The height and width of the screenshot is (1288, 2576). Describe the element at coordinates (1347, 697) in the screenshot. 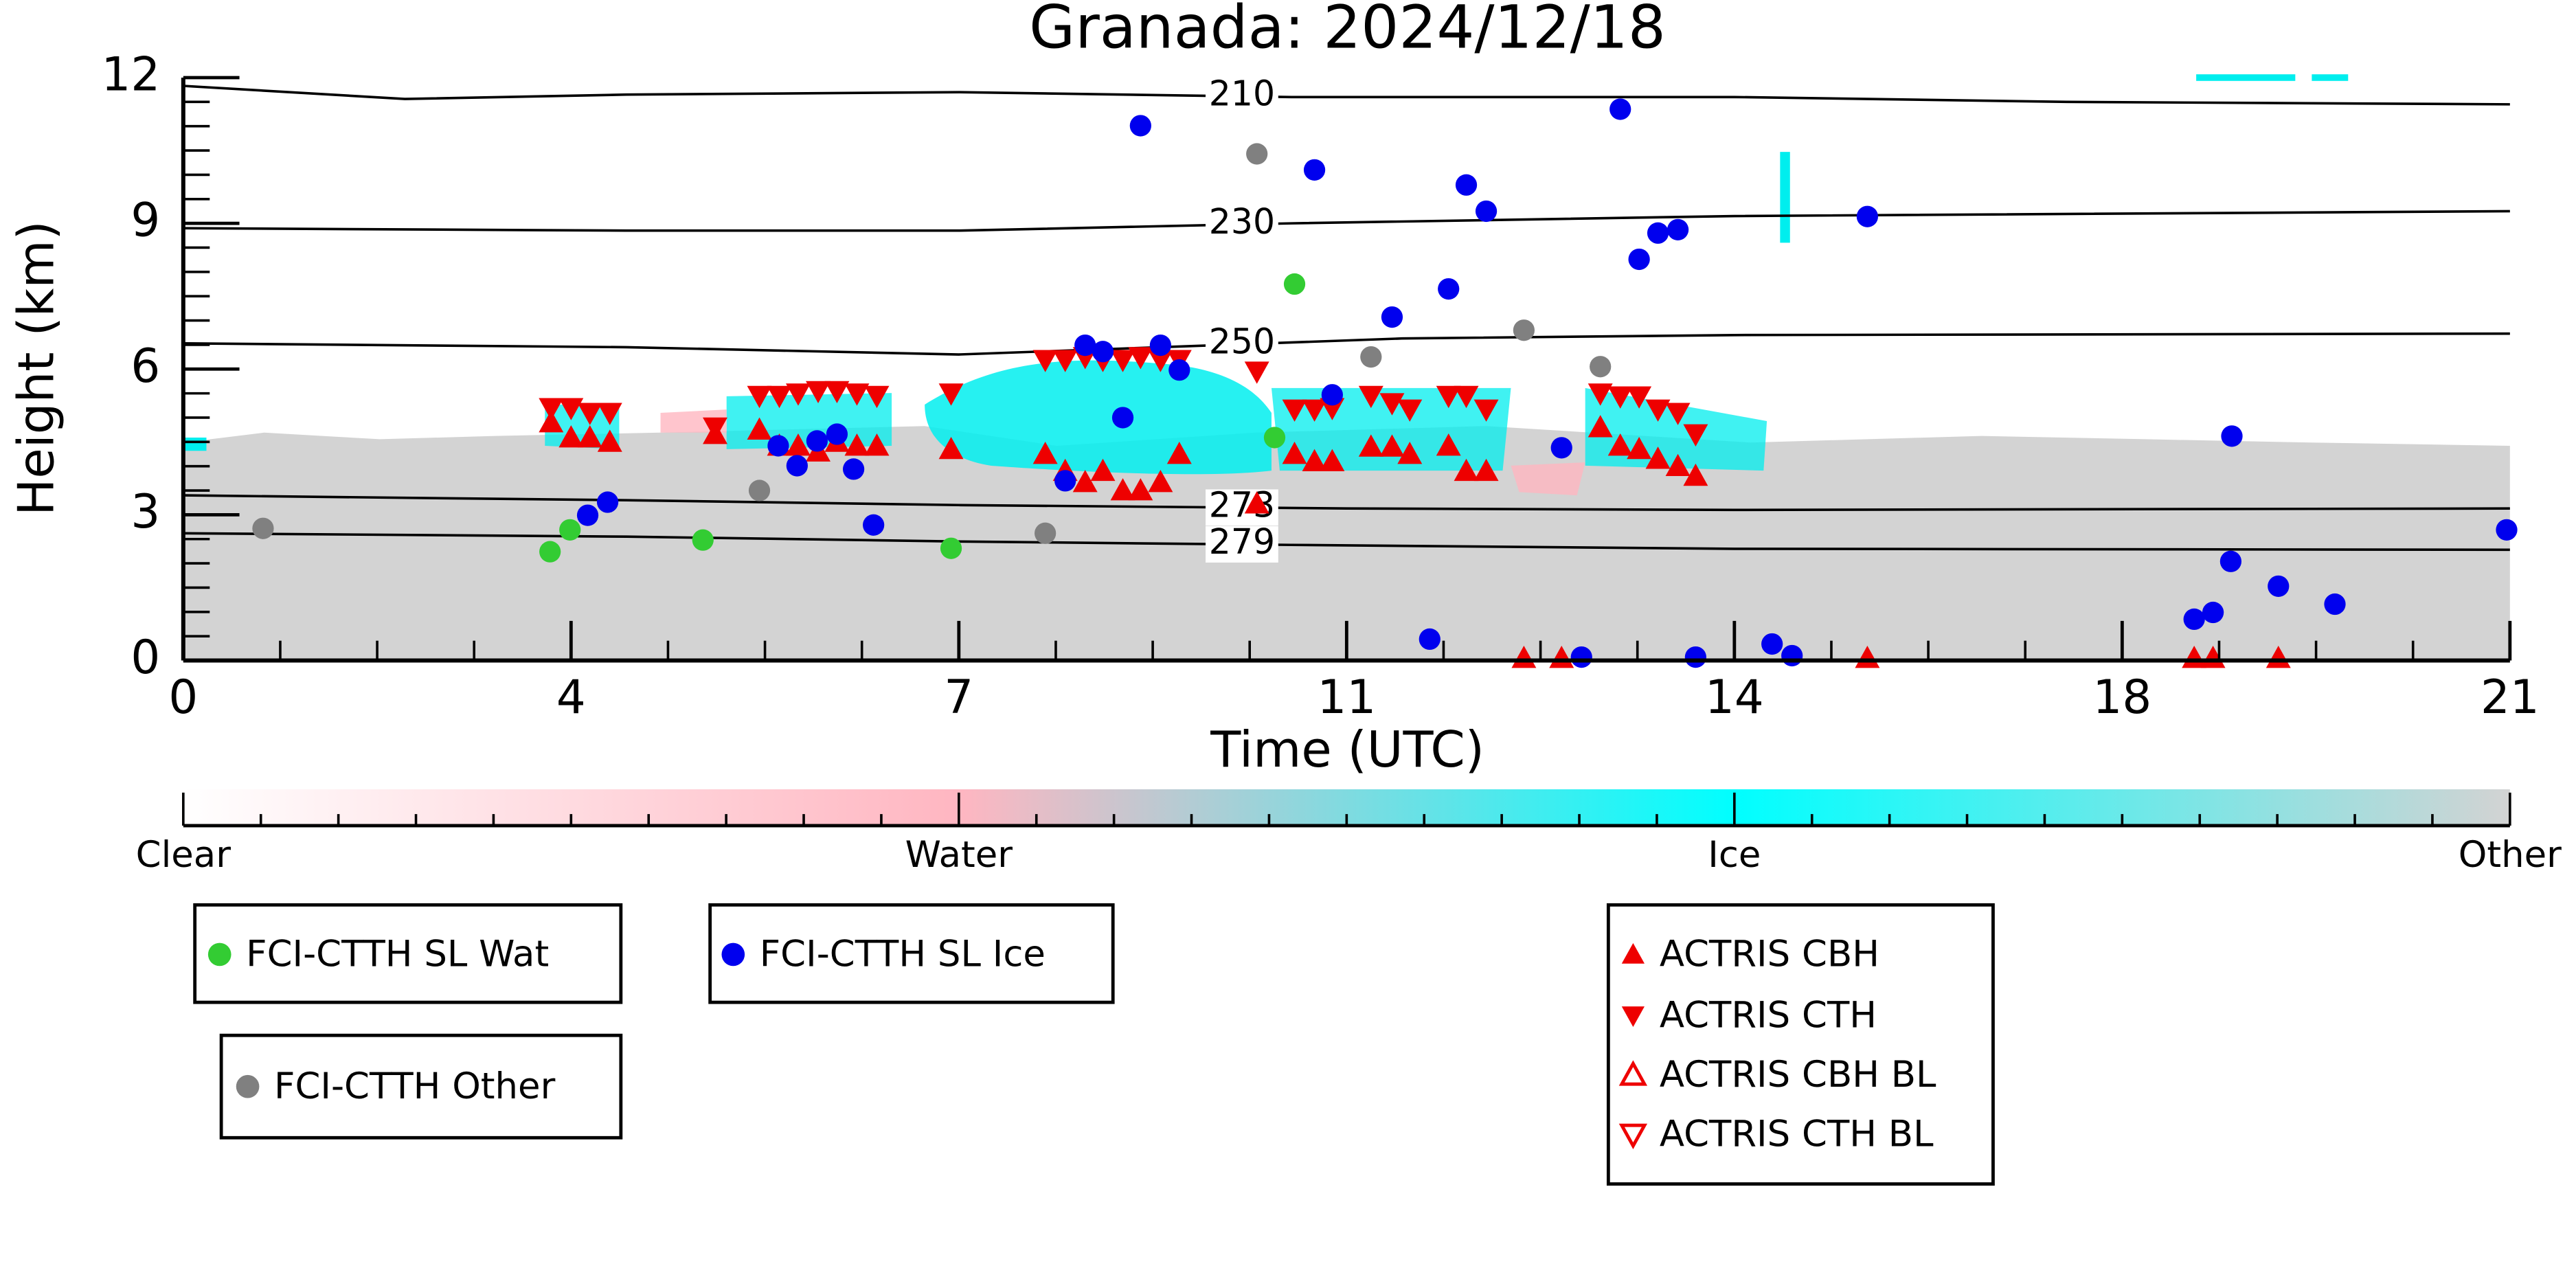

I see `x-tick-label: 11` at that location.